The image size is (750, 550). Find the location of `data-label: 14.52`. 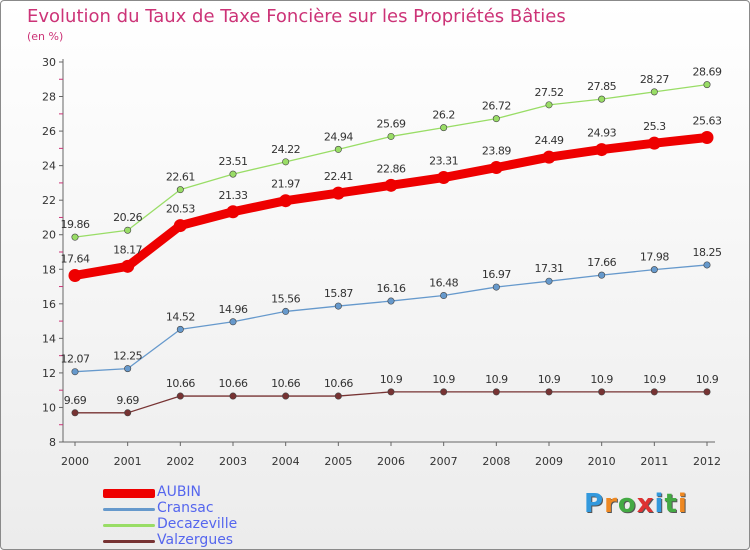

data-label: 14.52 is located at coordinates (180, 316).